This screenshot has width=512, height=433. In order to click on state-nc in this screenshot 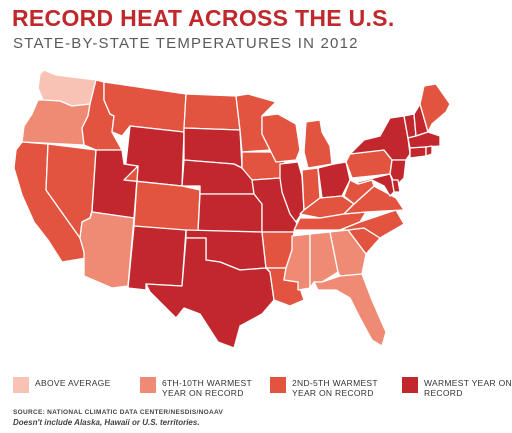, I will do `click(372, 224)`.